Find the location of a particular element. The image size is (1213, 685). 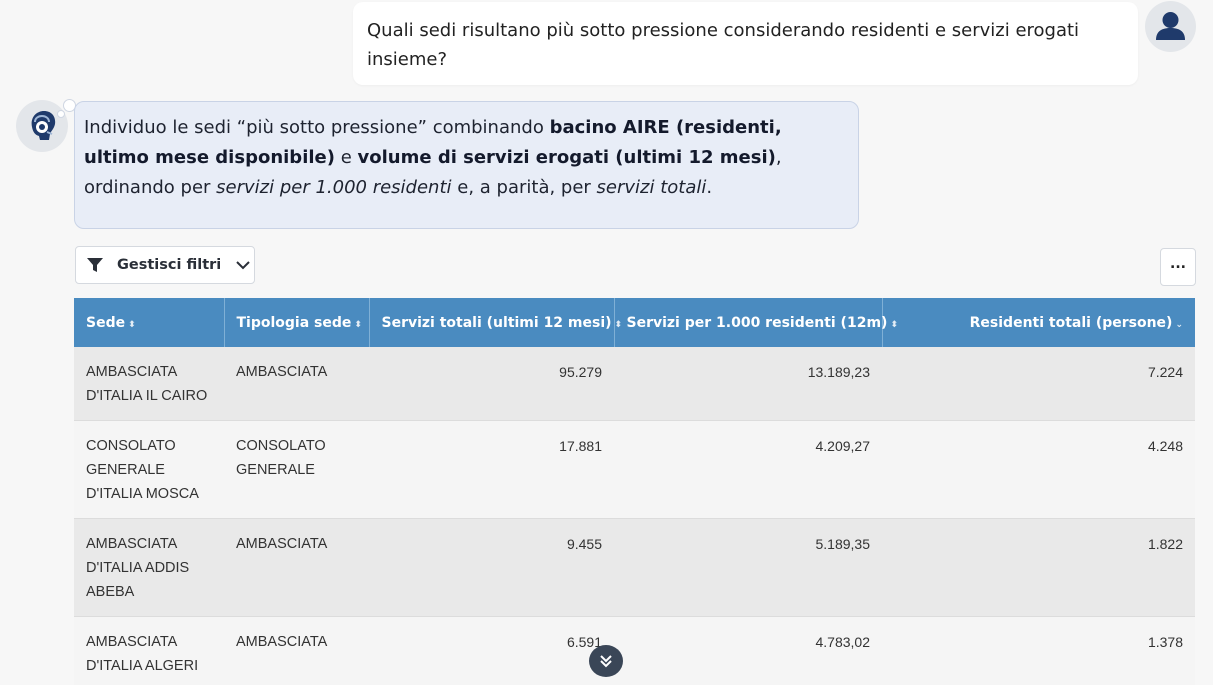

column-header-servizi-per-1000: Servizi per 1.000 residenti (12m) ⬍ is located at coordinates (756, 322).